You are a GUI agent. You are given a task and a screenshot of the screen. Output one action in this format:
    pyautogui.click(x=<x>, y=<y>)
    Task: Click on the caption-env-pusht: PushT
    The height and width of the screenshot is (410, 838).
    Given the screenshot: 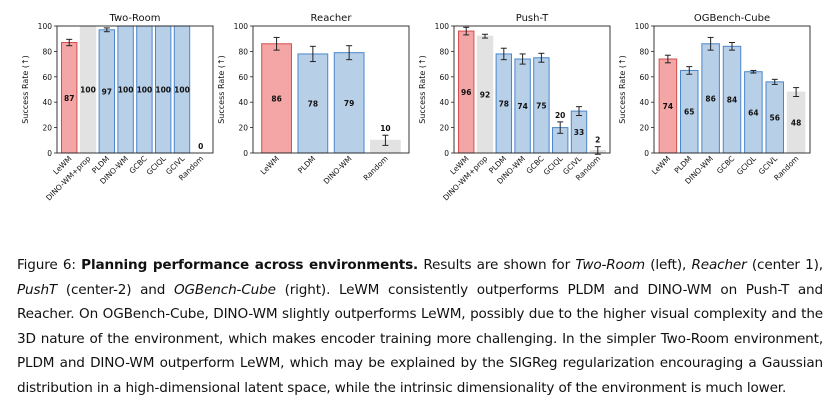 What is the action you would take?
    pyautogui.click(x=37, y=289)
    